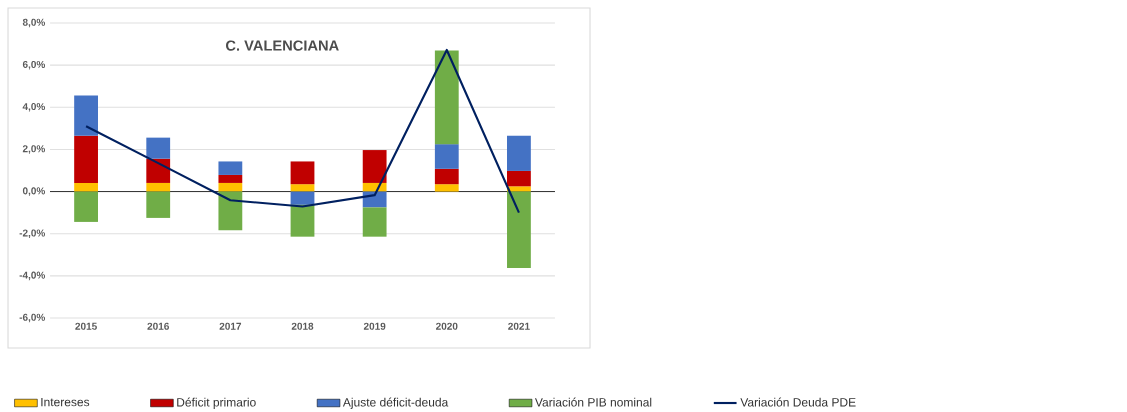  Describe the element at coordinates (374, 326) in the screenshot. I see `x-tick-label: 2019` at that location.